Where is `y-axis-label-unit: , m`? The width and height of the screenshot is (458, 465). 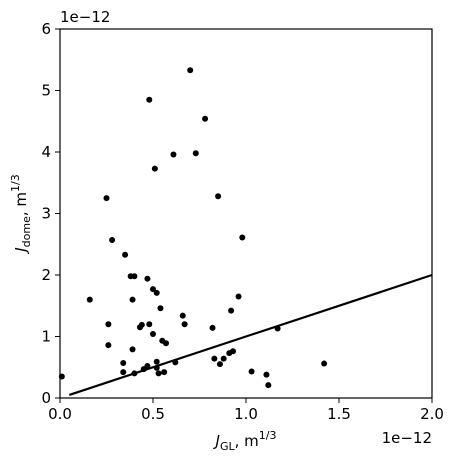
y-axis-label-unit: , m is located at coordinates (21, 204).